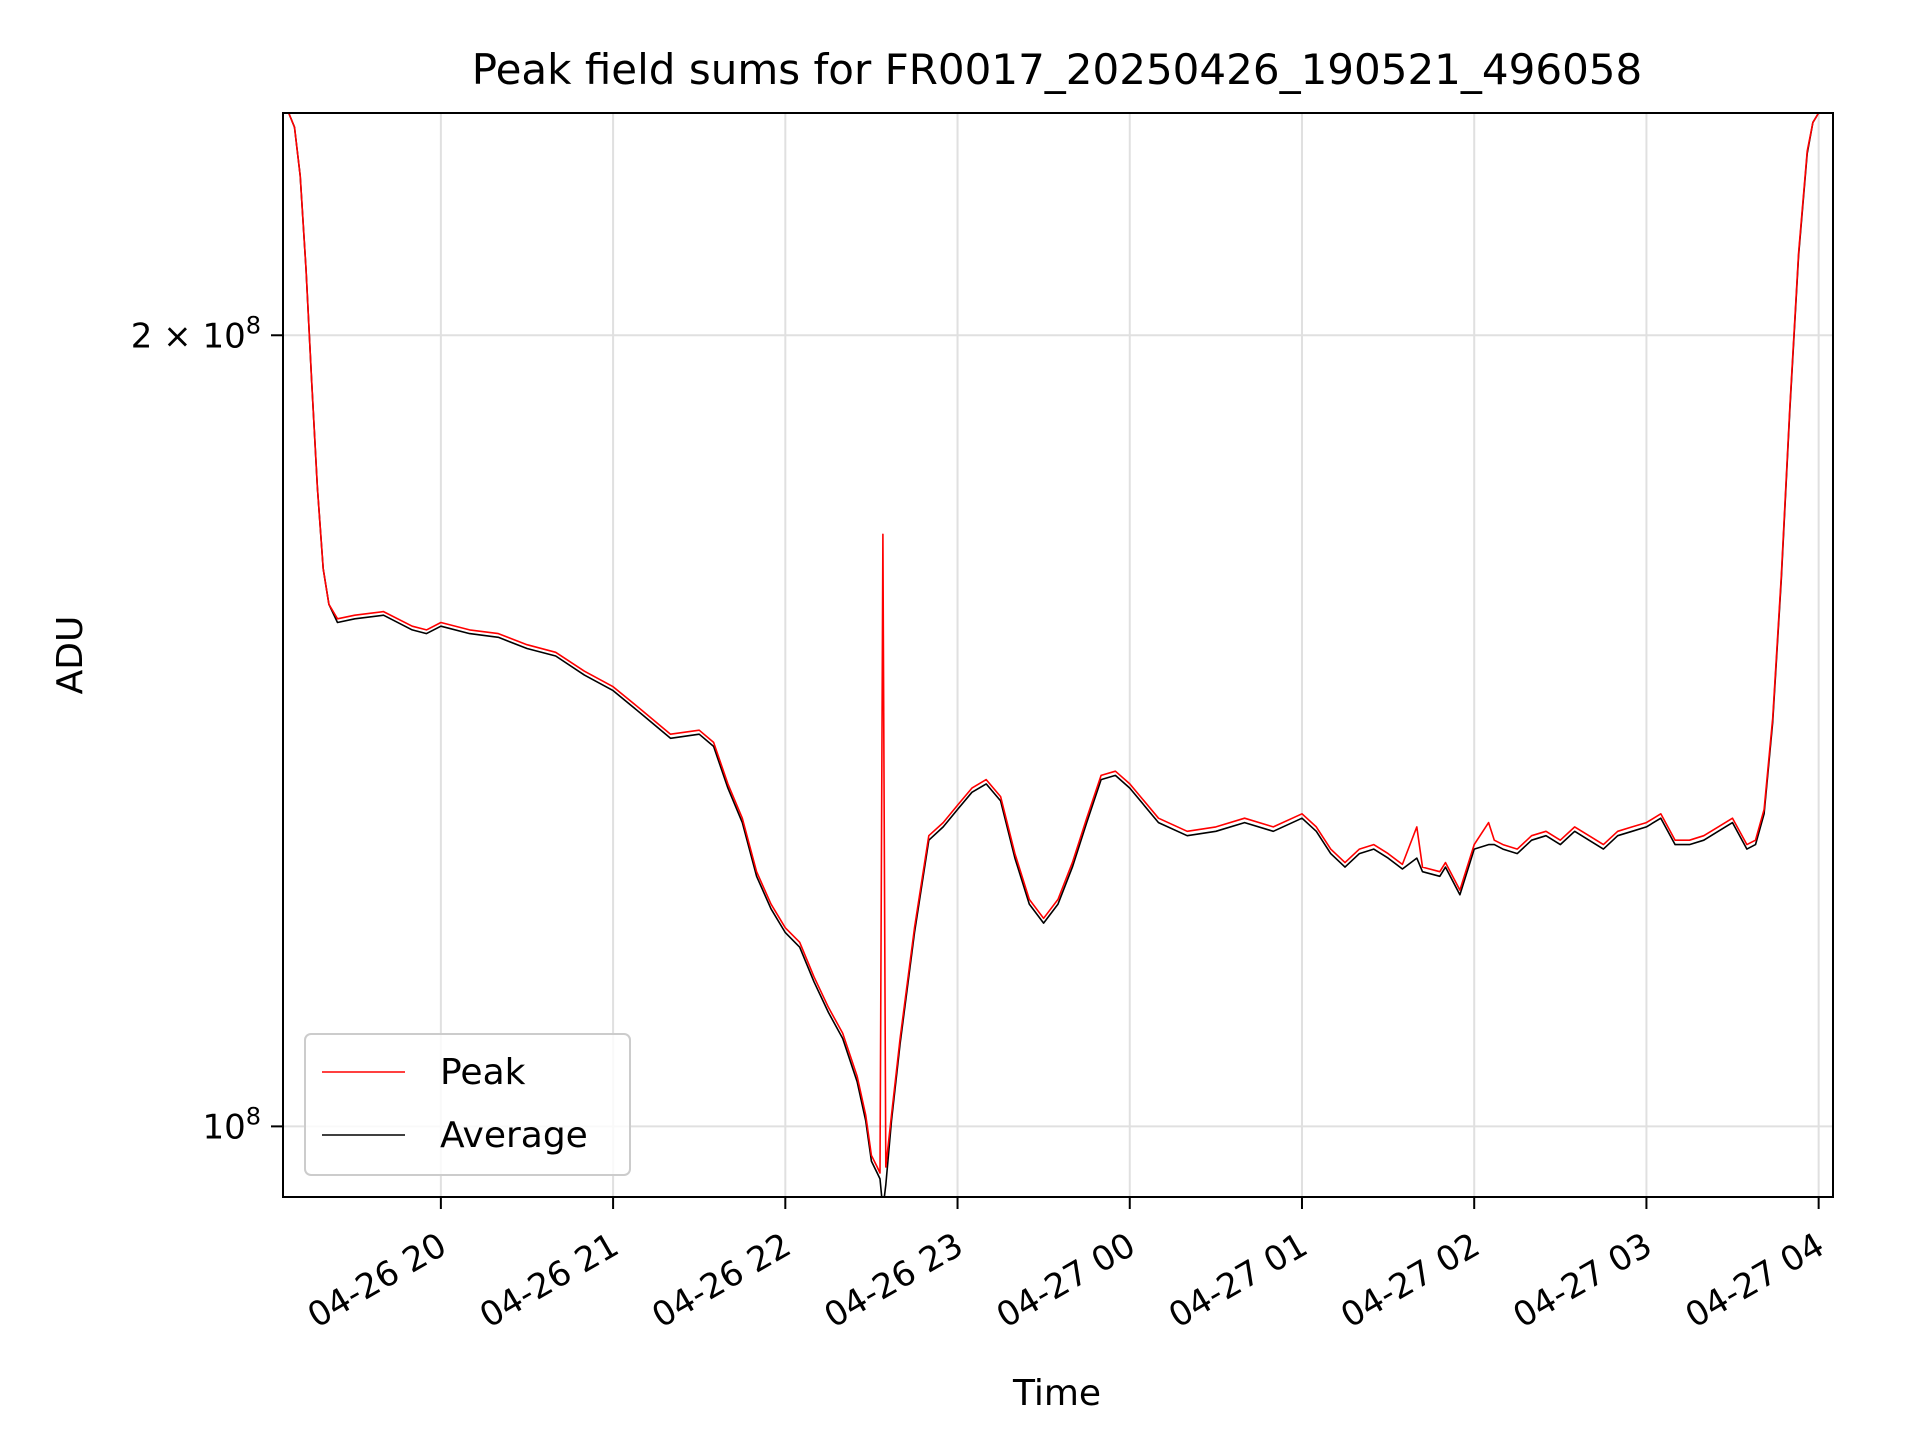 The height and width of the screenshot is (1440, 1920). I want to click on legend: Peak Average, so click(467, 1104).